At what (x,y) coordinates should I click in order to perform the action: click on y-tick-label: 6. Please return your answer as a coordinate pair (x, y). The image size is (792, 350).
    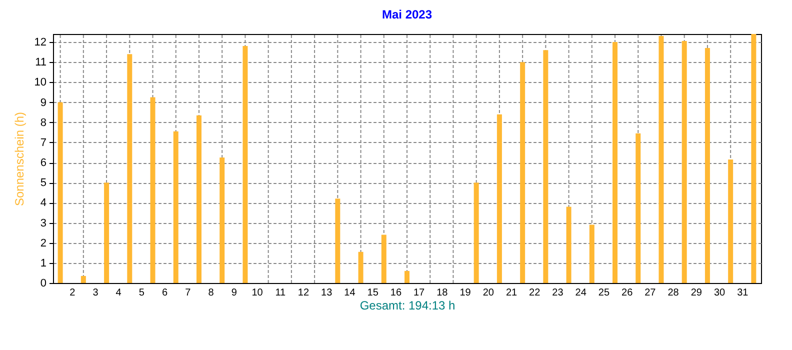
    Looking at the image, I should click on (43, 163).